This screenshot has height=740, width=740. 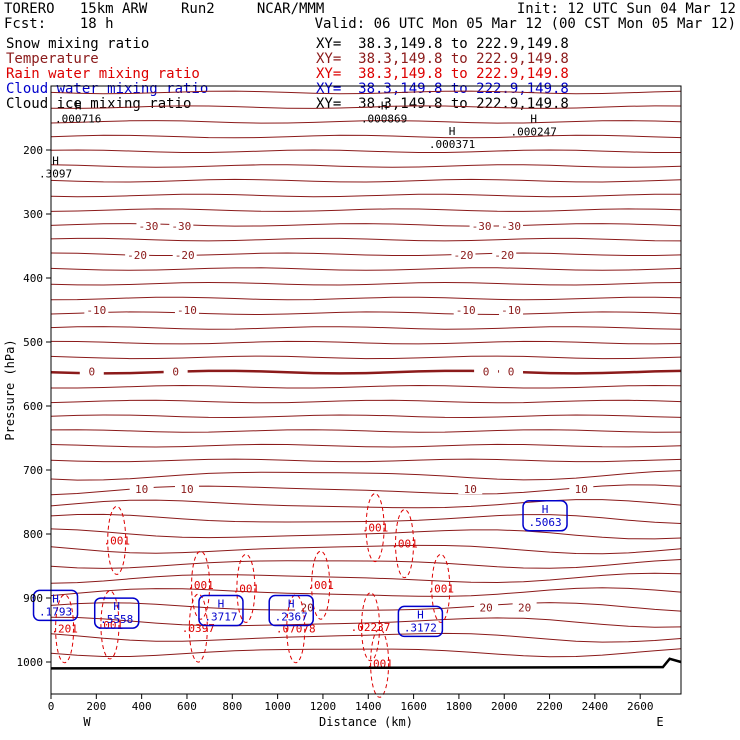 I want to click on x-tick-label: 400, so click(x=142, y=706).